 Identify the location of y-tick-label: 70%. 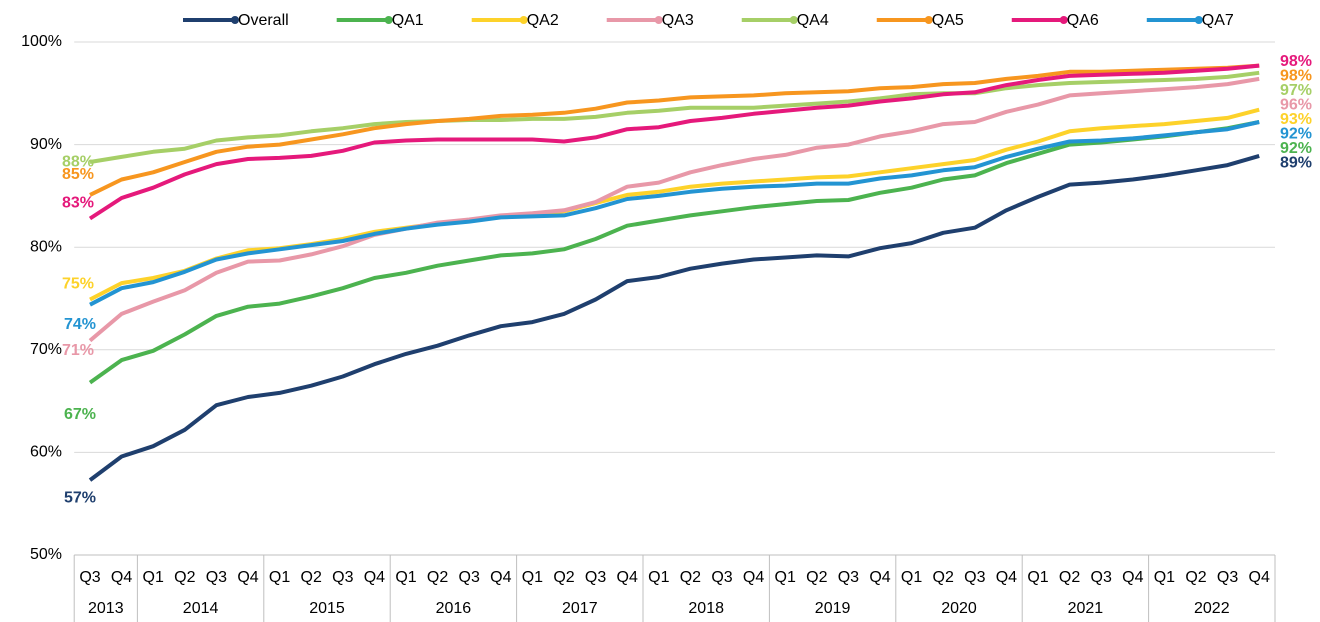
(46, 349).